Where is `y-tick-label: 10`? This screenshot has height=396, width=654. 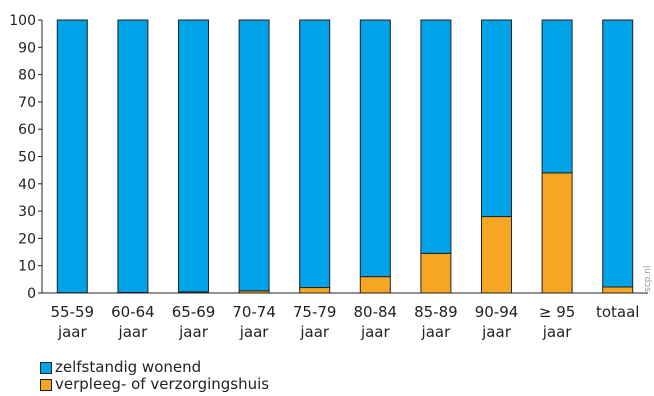 y-tick-label: 10 is located at coordinates (27, 267).